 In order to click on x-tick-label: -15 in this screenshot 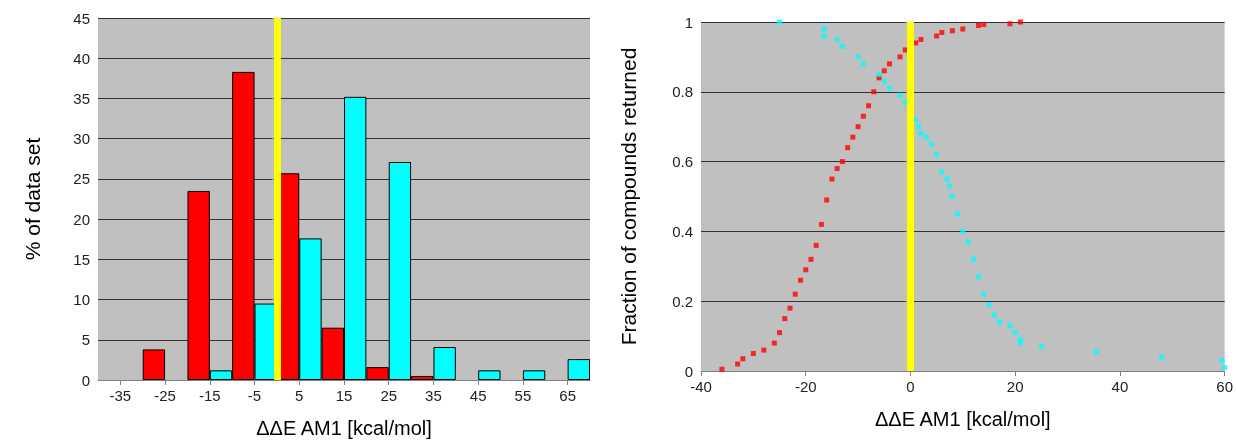, I will do `click(209, 395)`.